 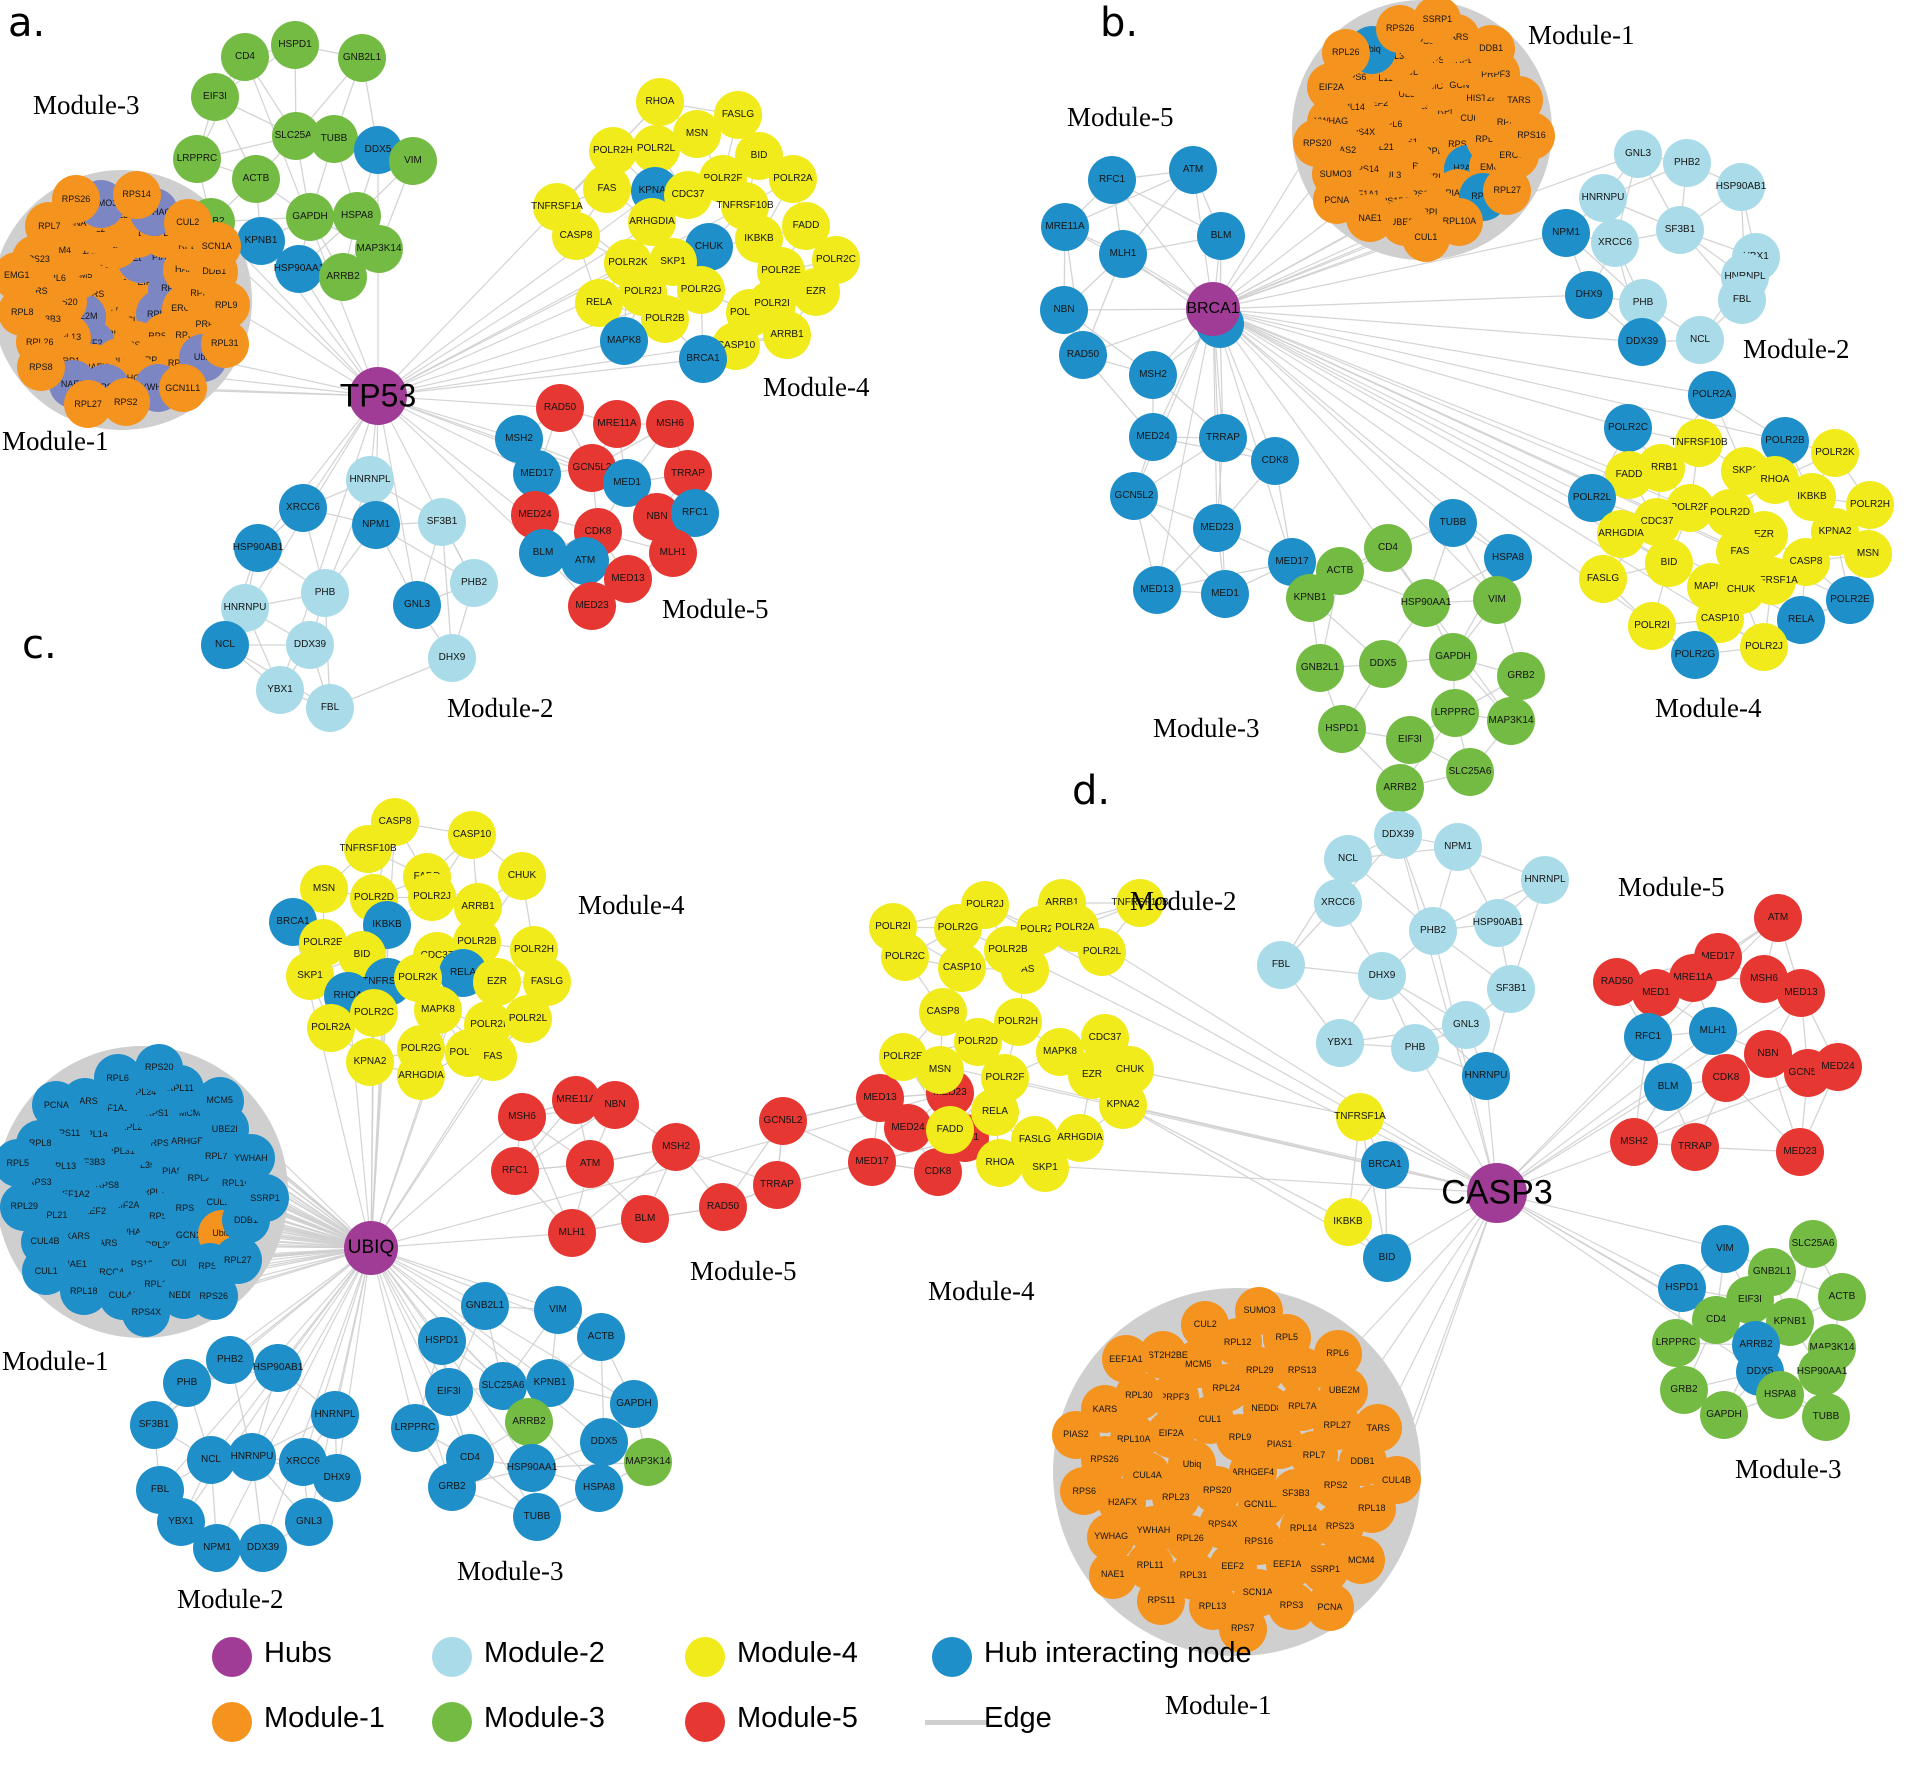 I want to click on legend-swatch-hub-interacting-node, so click(x=952, y=1657).